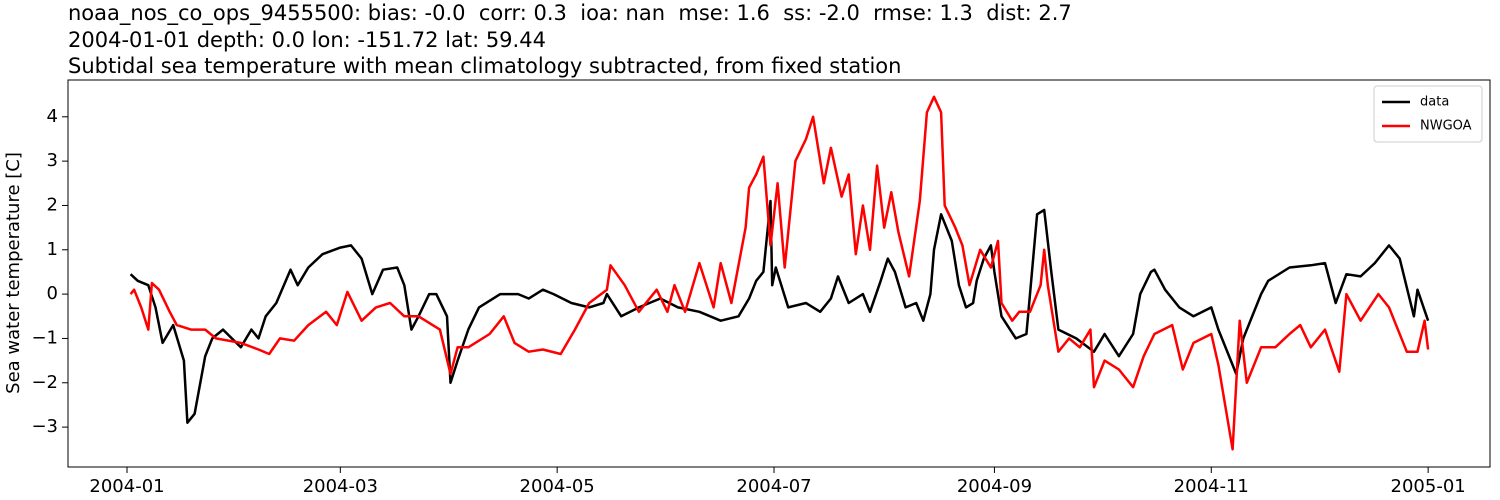 This screenshot has width=1500, height=500. What do you see at coordinates (44, 426) in the screenshot?
I see `y-tick-label: −3` at bounding box center [44, 426].